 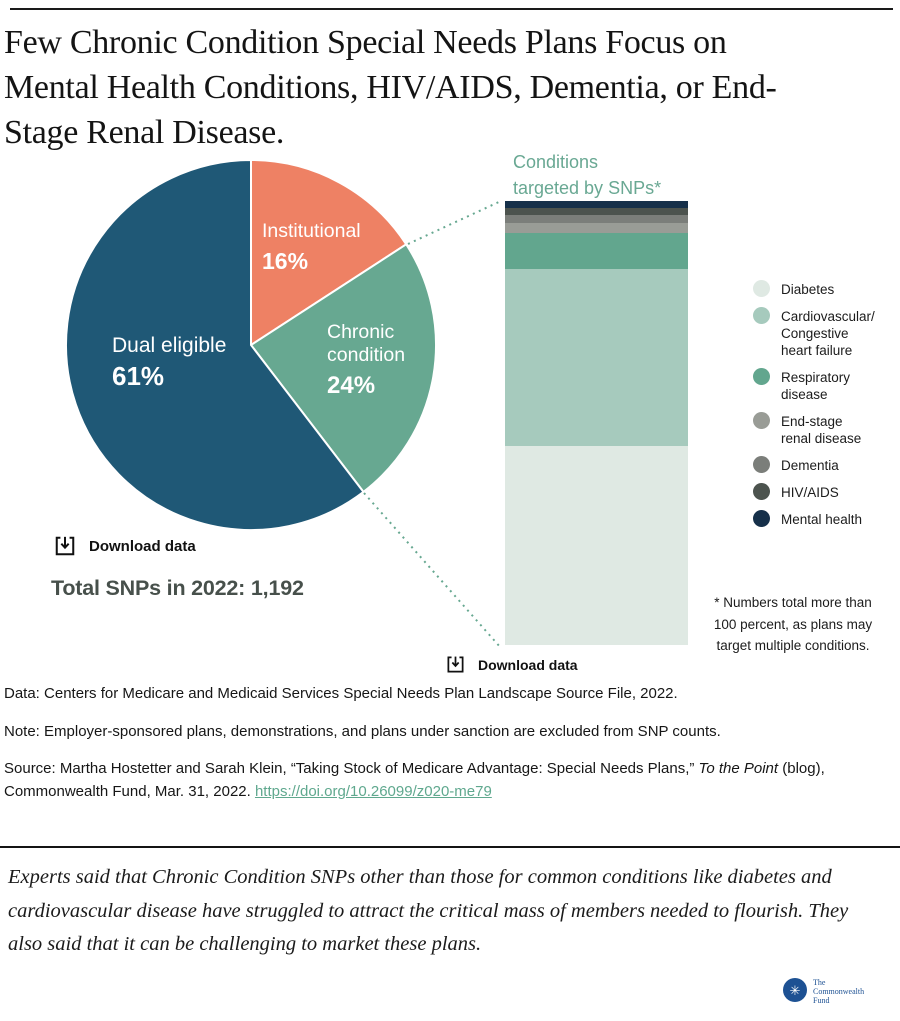 I want to click on bar-segment-end-stage-renal-disease, so click(x=596, y=228).